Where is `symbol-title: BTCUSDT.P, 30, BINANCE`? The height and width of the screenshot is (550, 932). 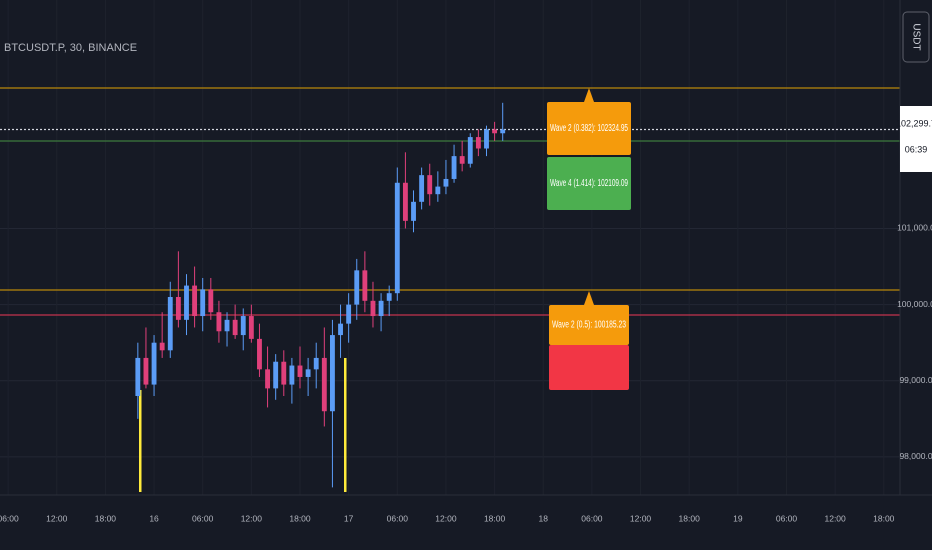 symbol-title: BTCUSDT.P, 30, BINANCE is located at coordinates (70, 48).